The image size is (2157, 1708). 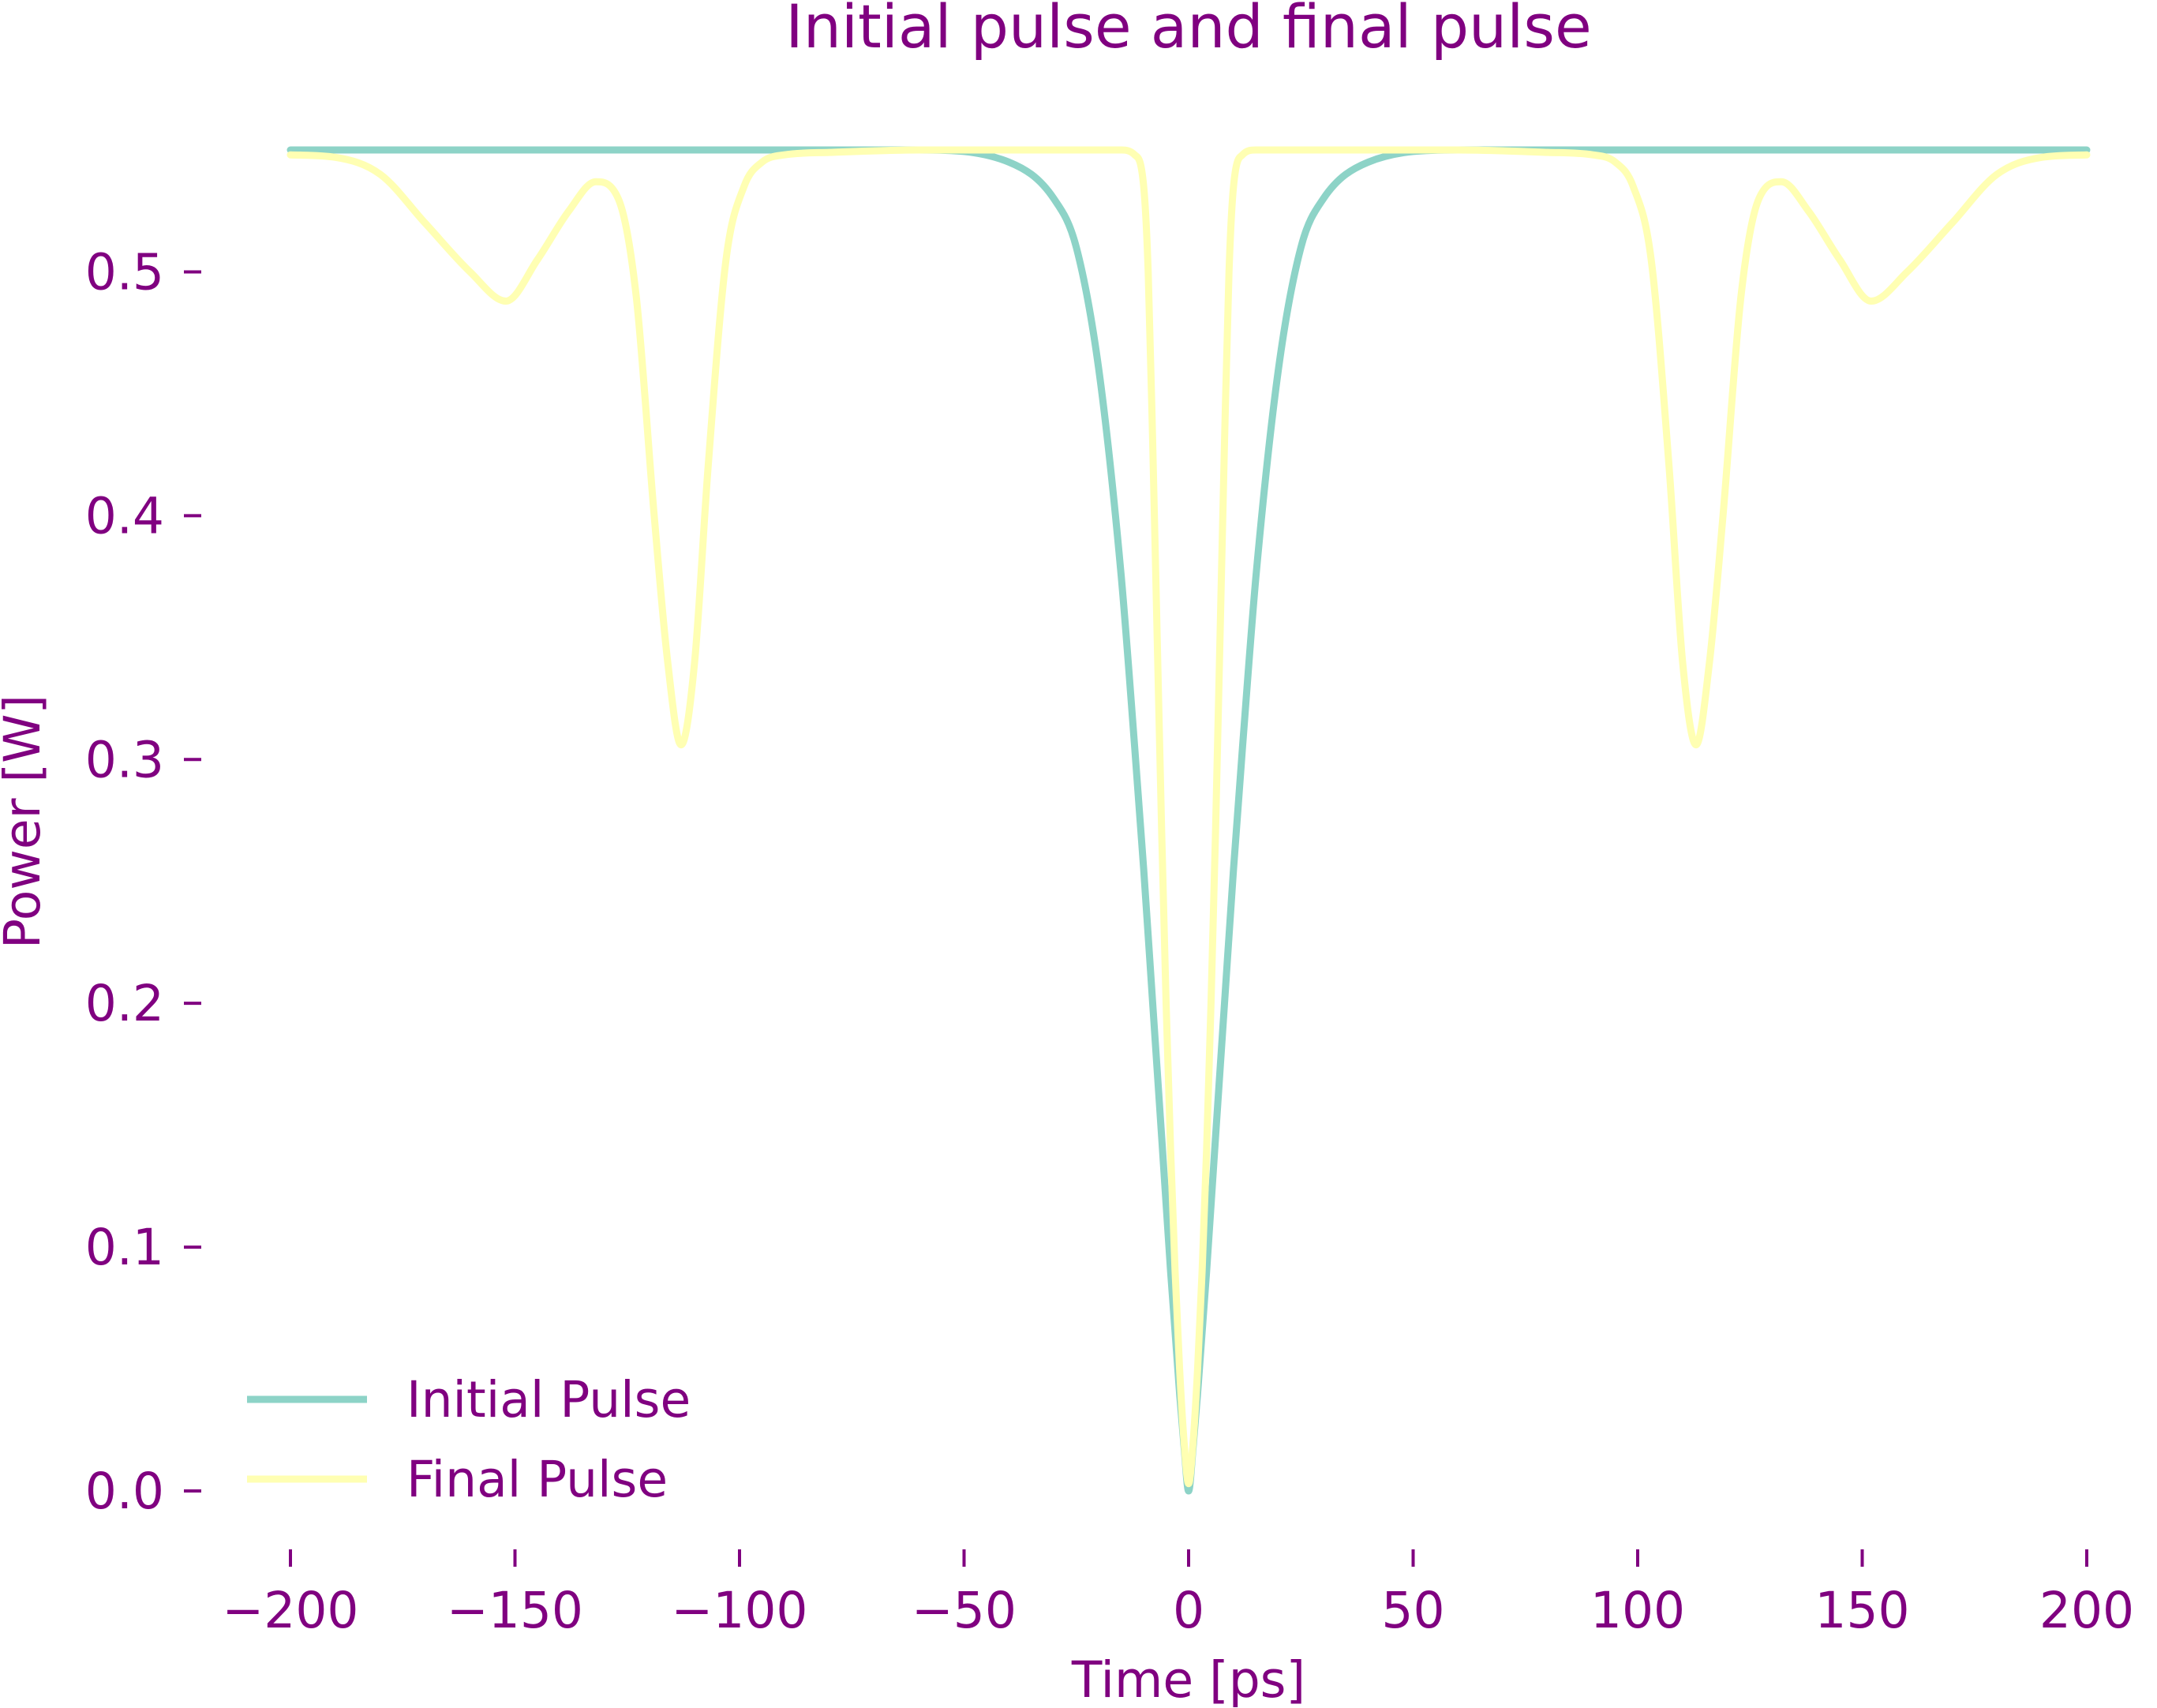 I want to click on x-tick-label: 0, so click(x=1188, y=1610).